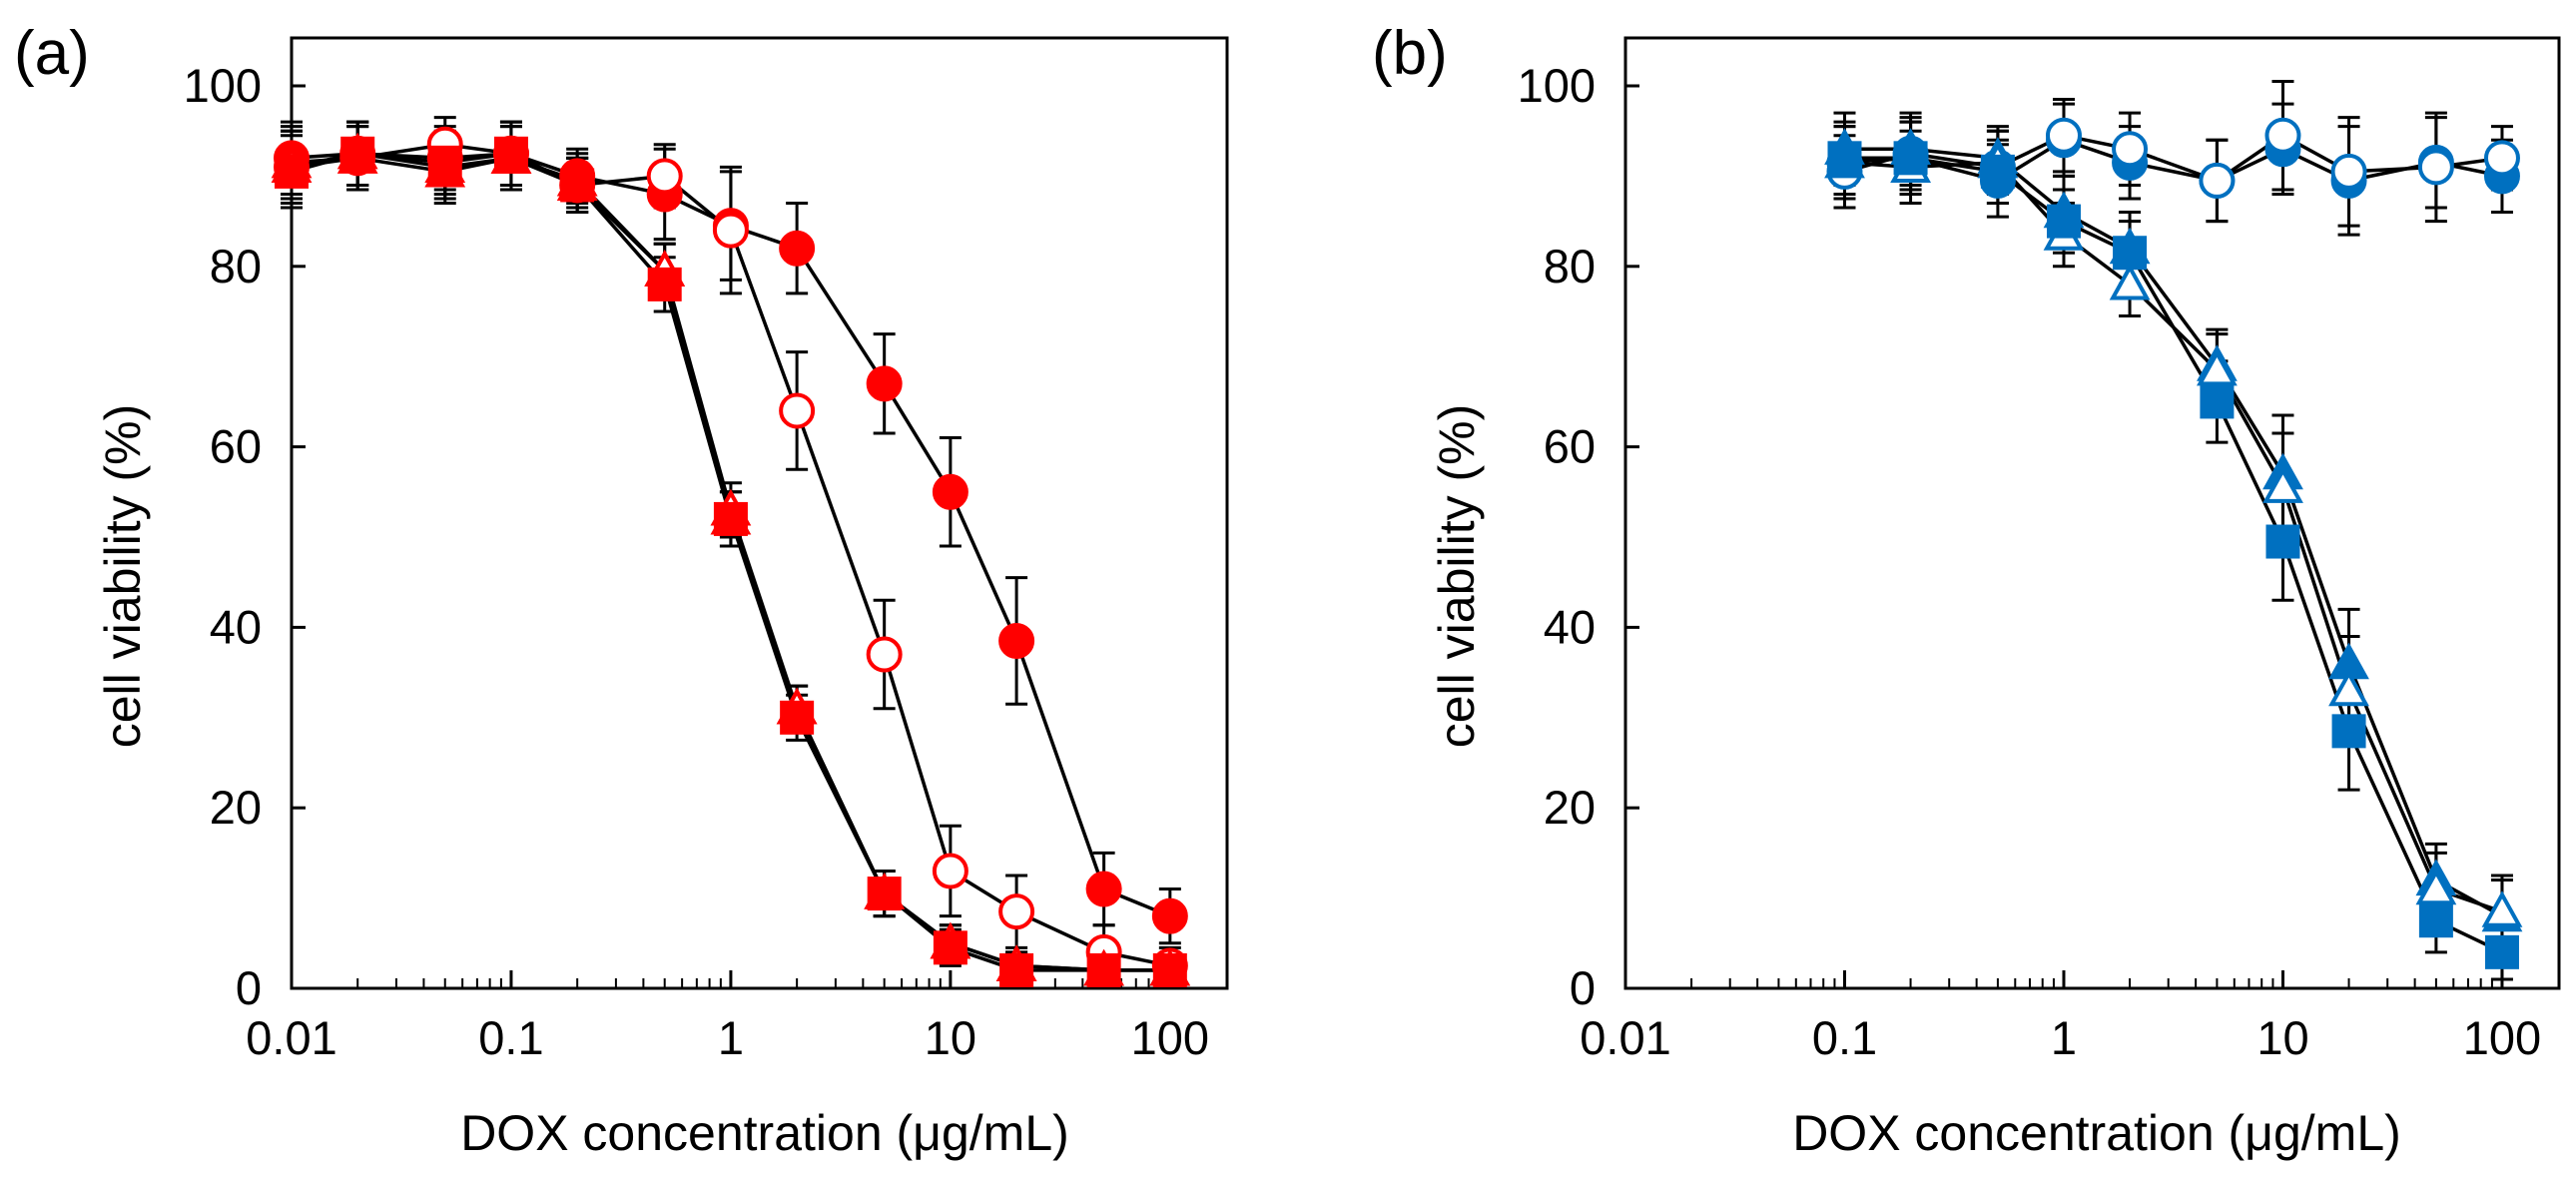 The image size is (2576, 1179). I want to click on panel-b-y-tick-label: 80, so click(1570, 266).